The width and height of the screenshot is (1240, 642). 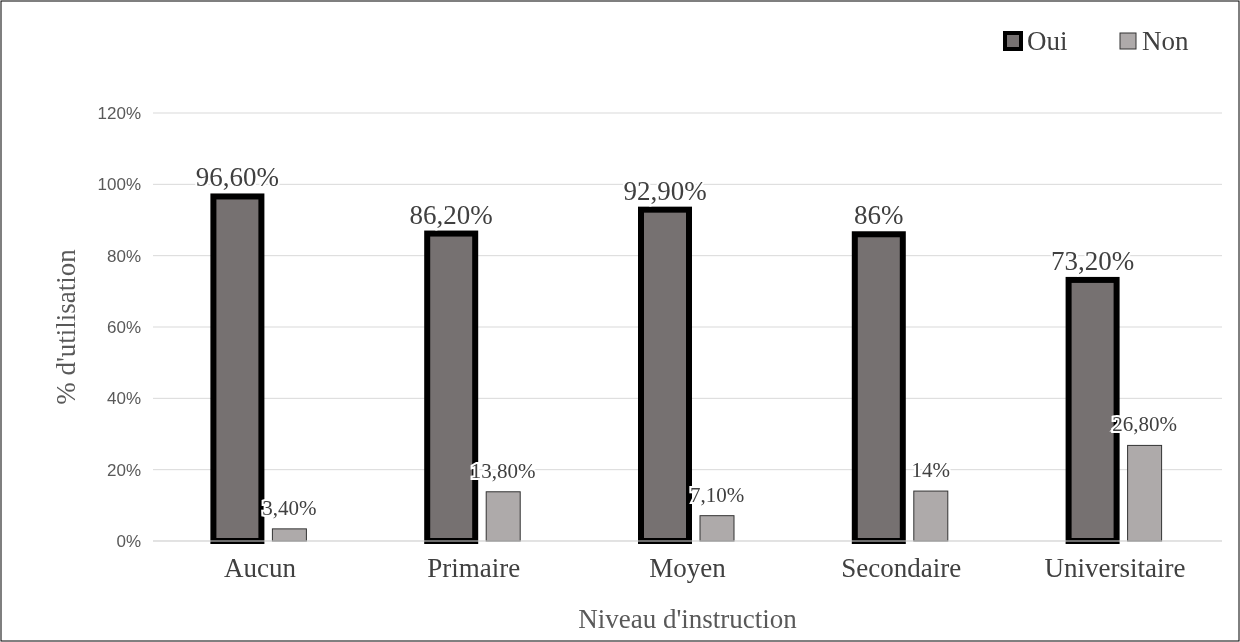 I want to click on x-tick-label: Secondaire, so click(x=901, y=568).